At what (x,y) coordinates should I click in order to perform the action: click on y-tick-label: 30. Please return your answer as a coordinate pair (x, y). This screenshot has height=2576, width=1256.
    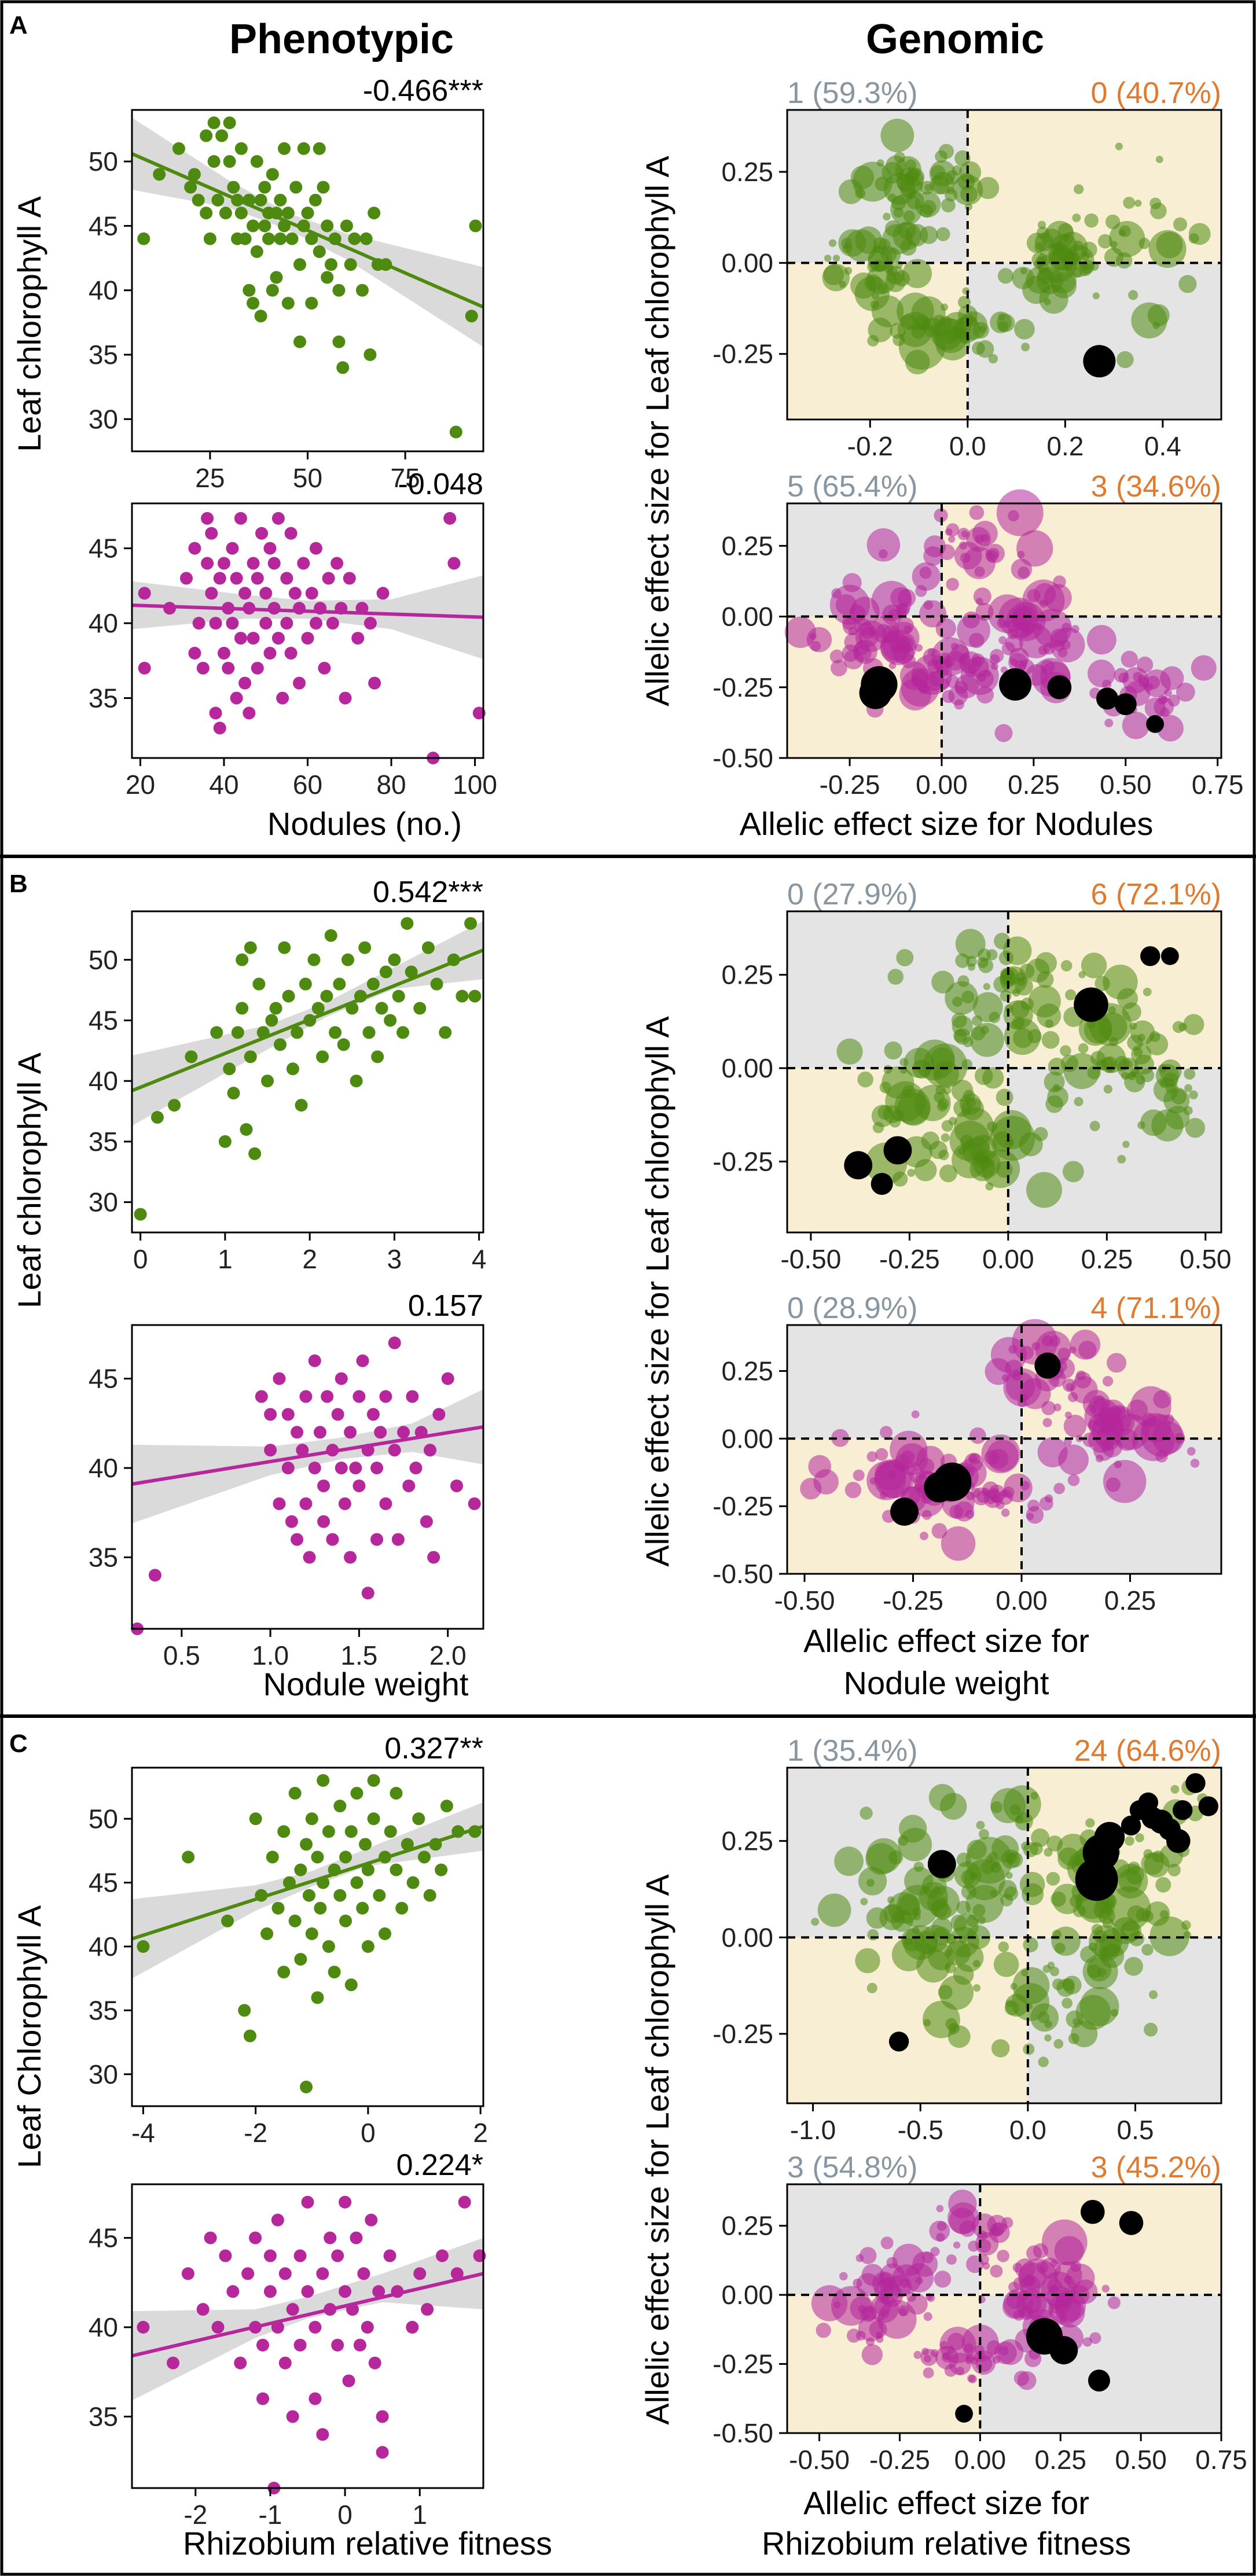
    Looking at the image, I should click on (103, 2074).